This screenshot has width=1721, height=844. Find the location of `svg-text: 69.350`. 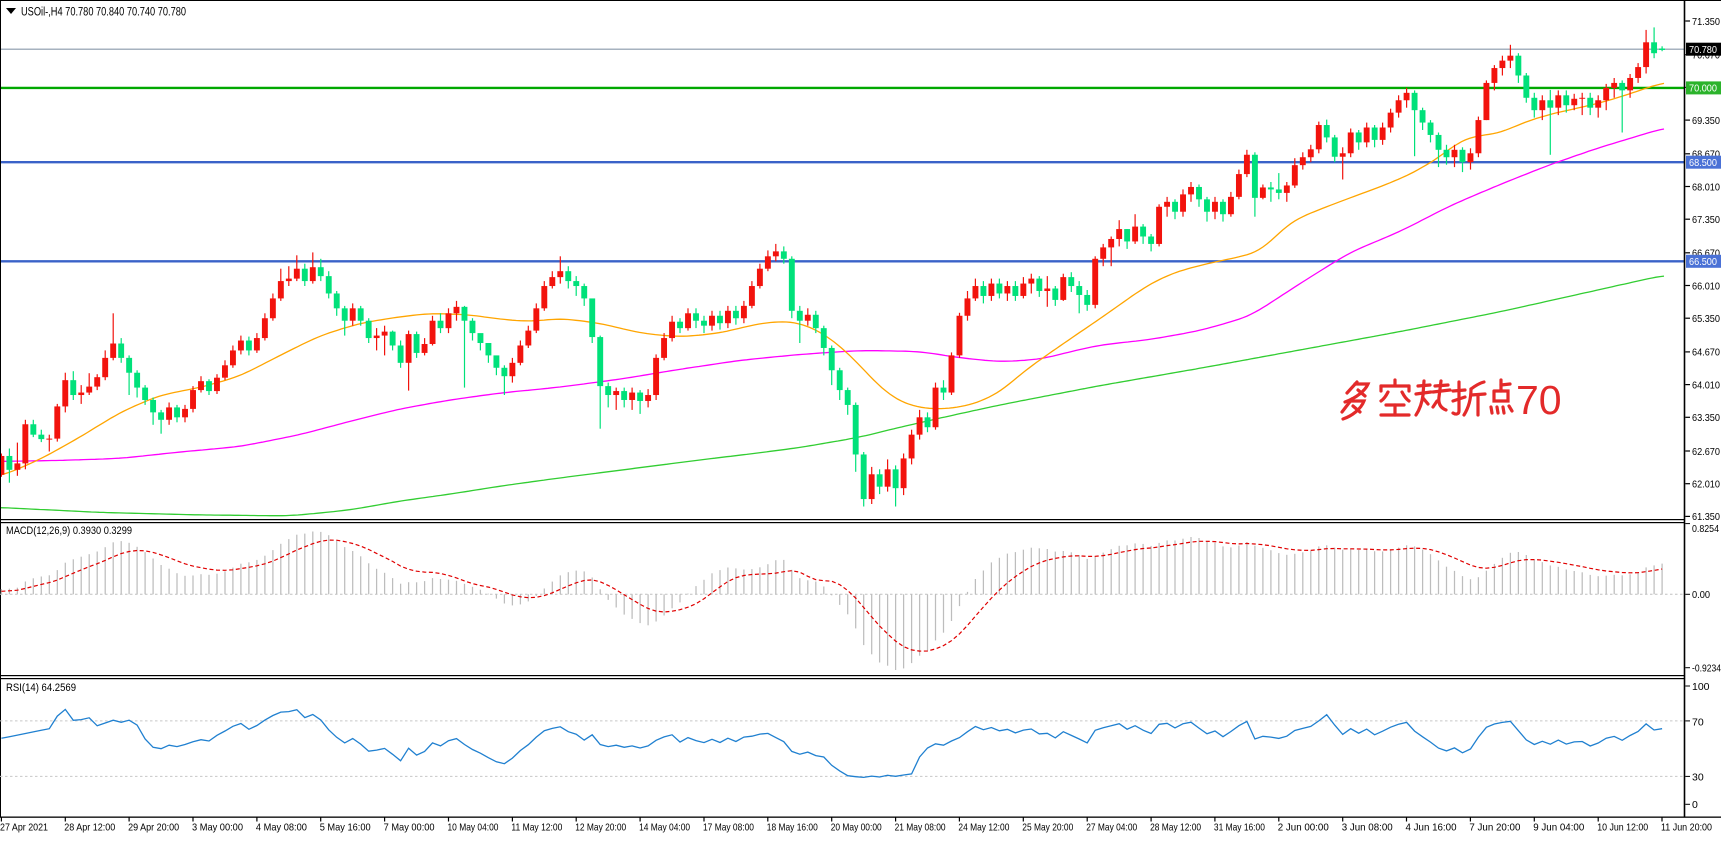

svg-text: 69.350 is located at coordinates (1706, 121).